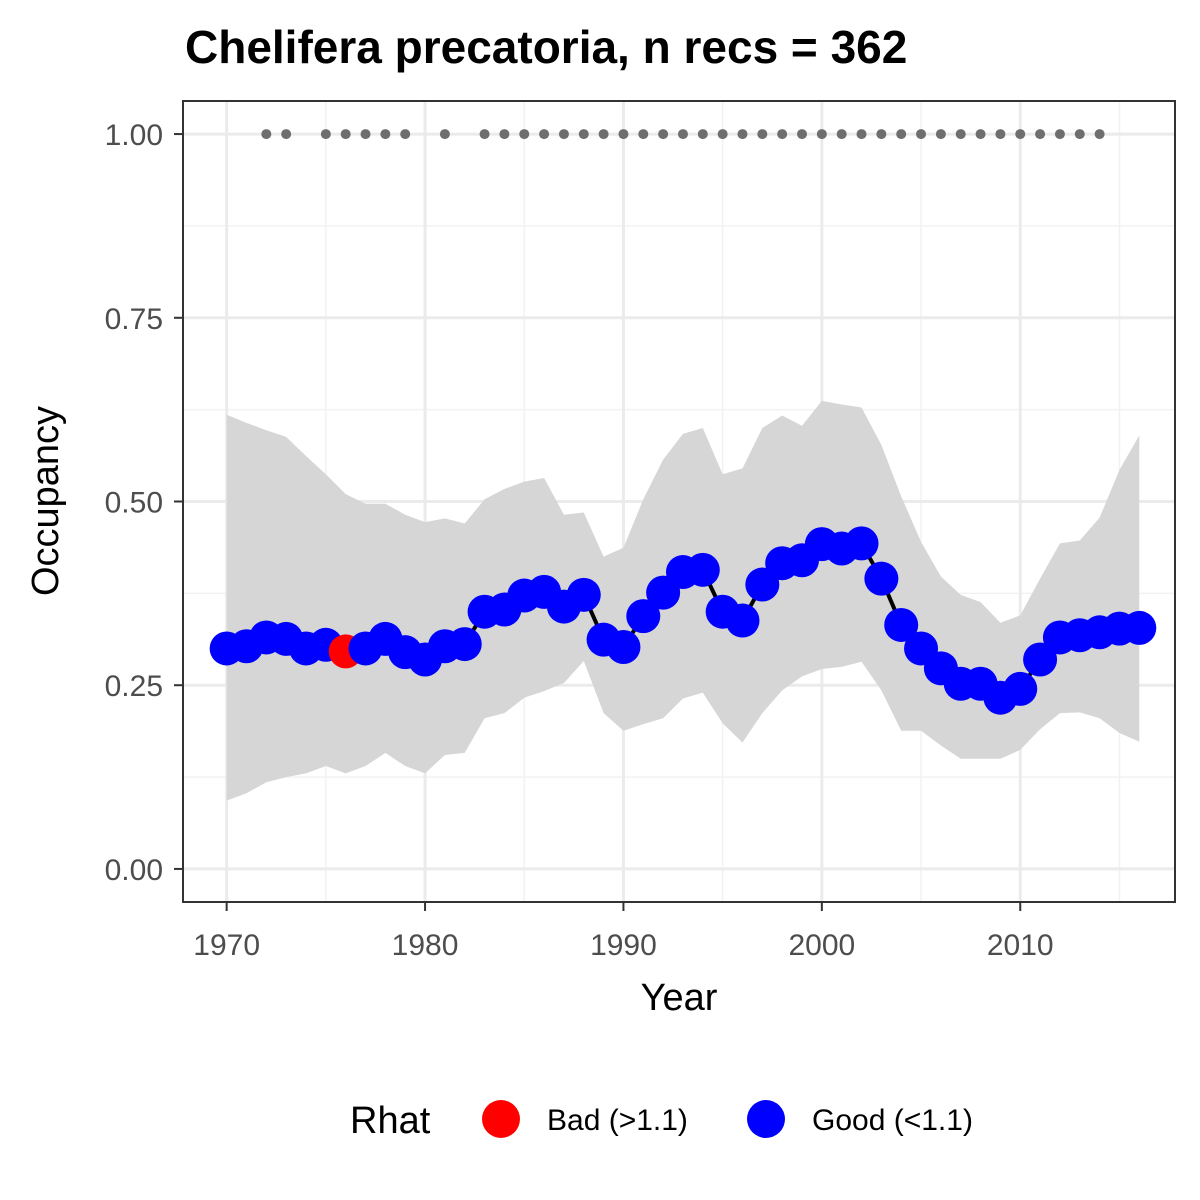 The width and height of the screenshot is (1200, 1200). Describe the element at coordinates (892, 1120) in the screenshot. I see `legend-label-good: Good (<1.1)` at that location.